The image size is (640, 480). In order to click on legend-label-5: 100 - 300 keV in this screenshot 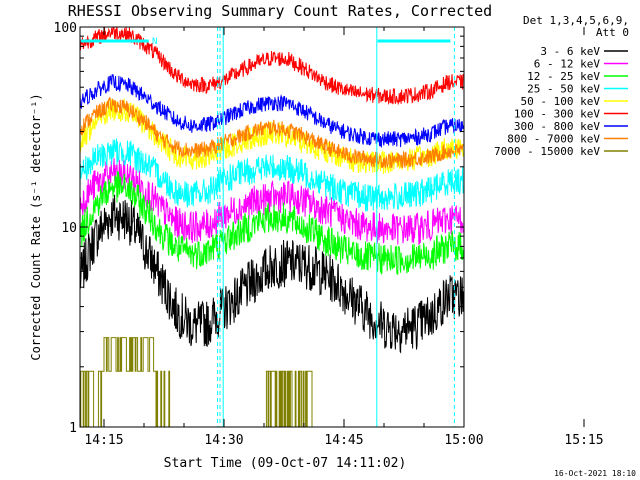, I will do `click(557, 114)`.